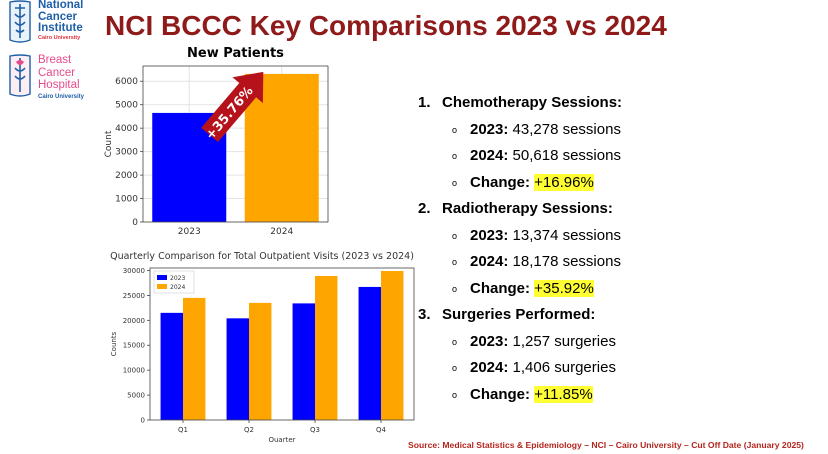 The height and width of the screenshot is (454, 828). I want to click on change-value: +11.85%, so click(563, 394).